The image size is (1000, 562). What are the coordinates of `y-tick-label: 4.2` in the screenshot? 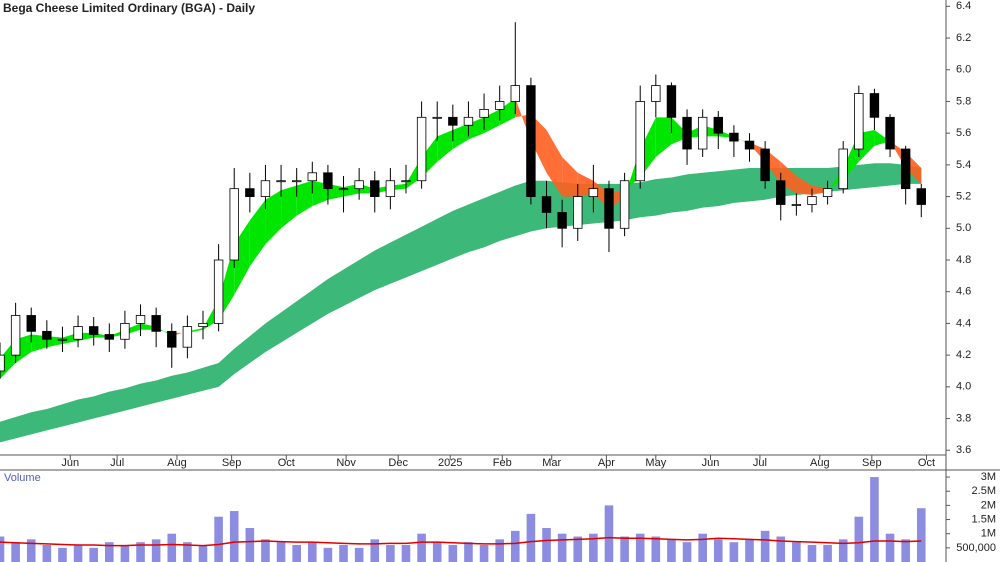 It's located at (963, 355).